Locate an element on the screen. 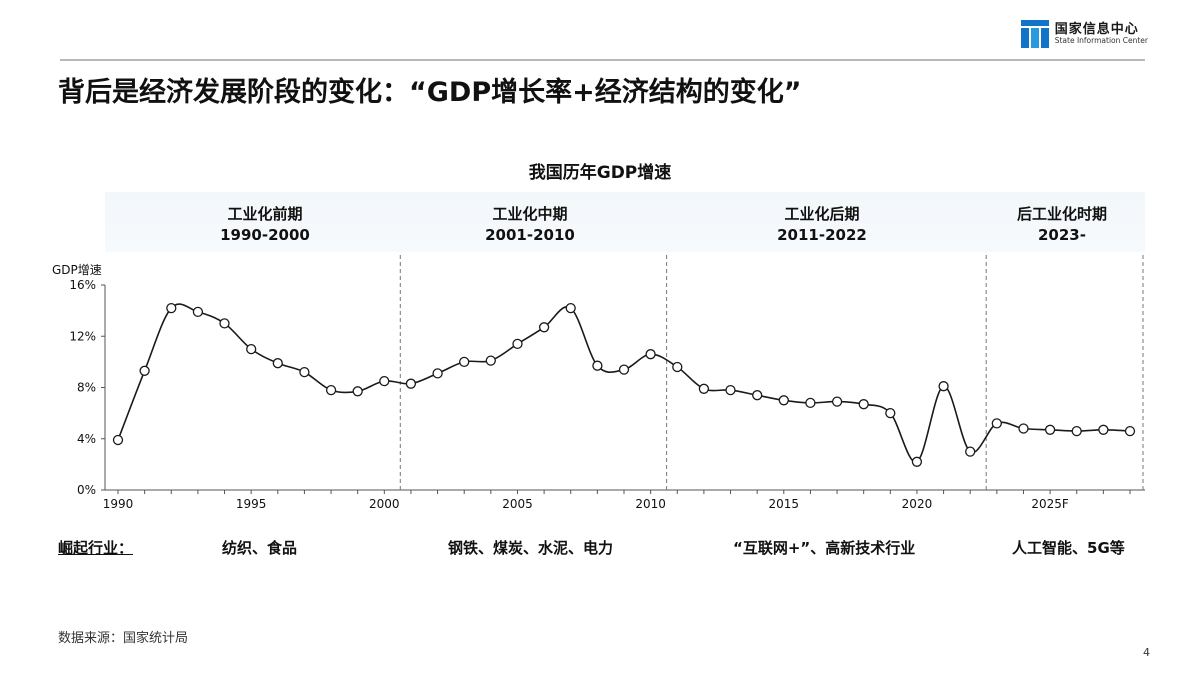  y-tick-label: 4% is located at coordinates (86, 439).